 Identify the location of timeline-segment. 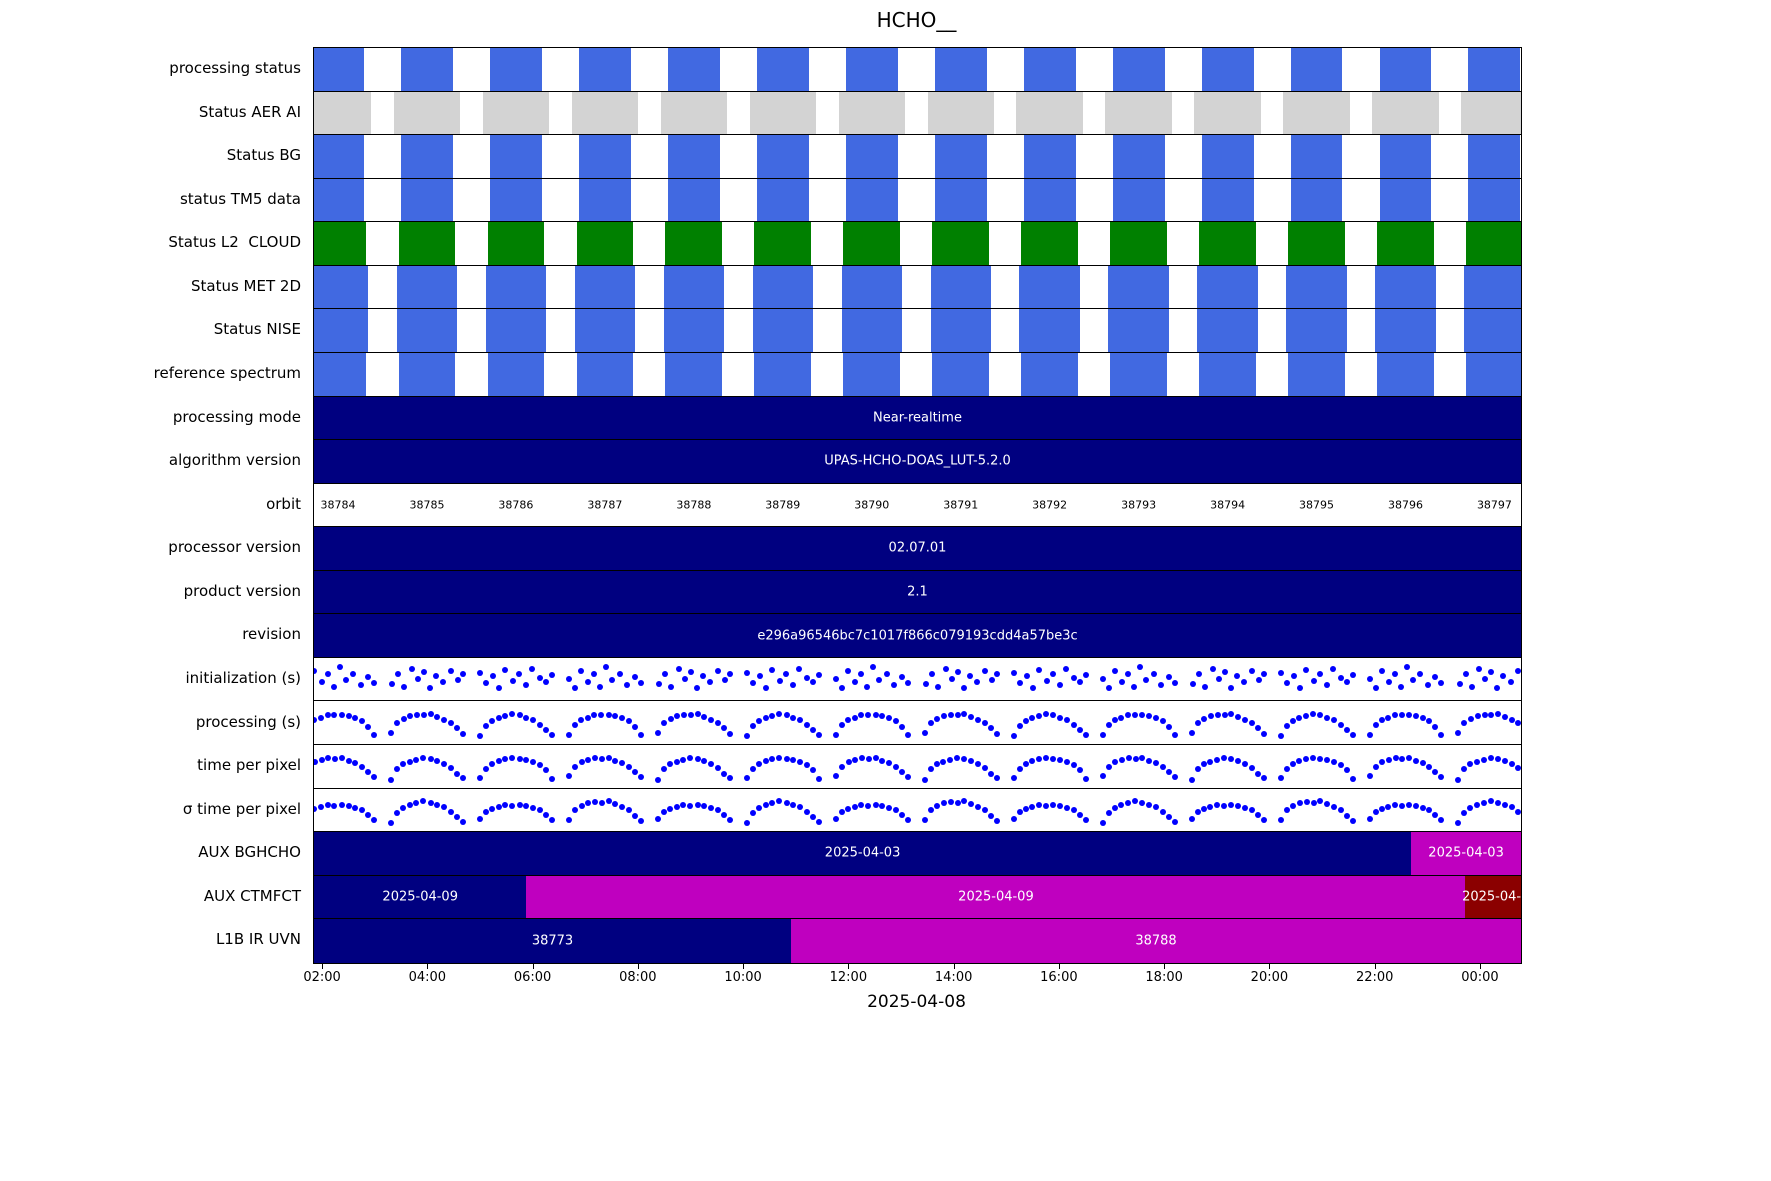
(863, 853).